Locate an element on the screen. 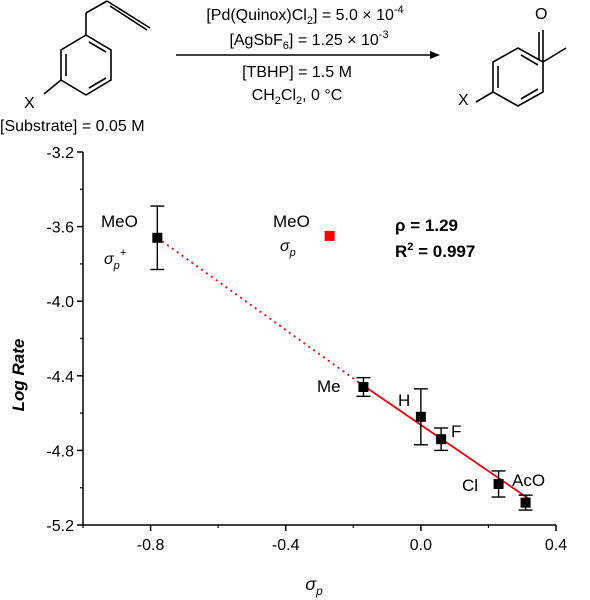 The width and height of the screenshot is (590, 600). y-axis-title: Log Rate is located at coordinates (18, 375).